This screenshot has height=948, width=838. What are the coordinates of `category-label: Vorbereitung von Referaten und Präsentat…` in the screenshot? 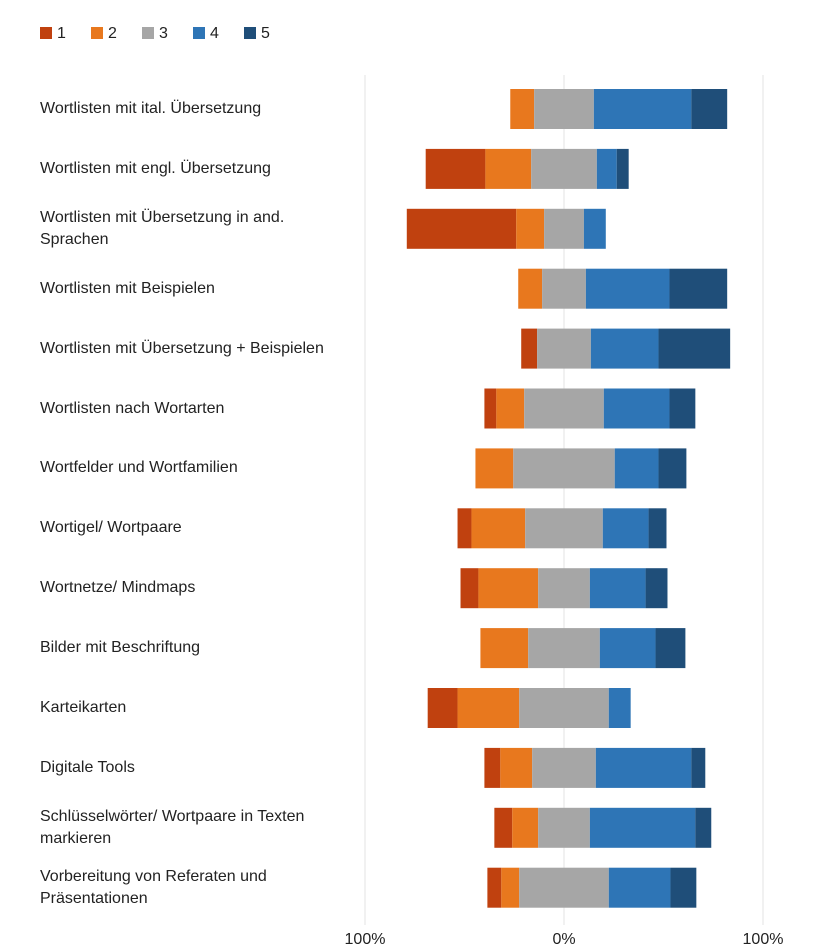 It's located at (153, 887).